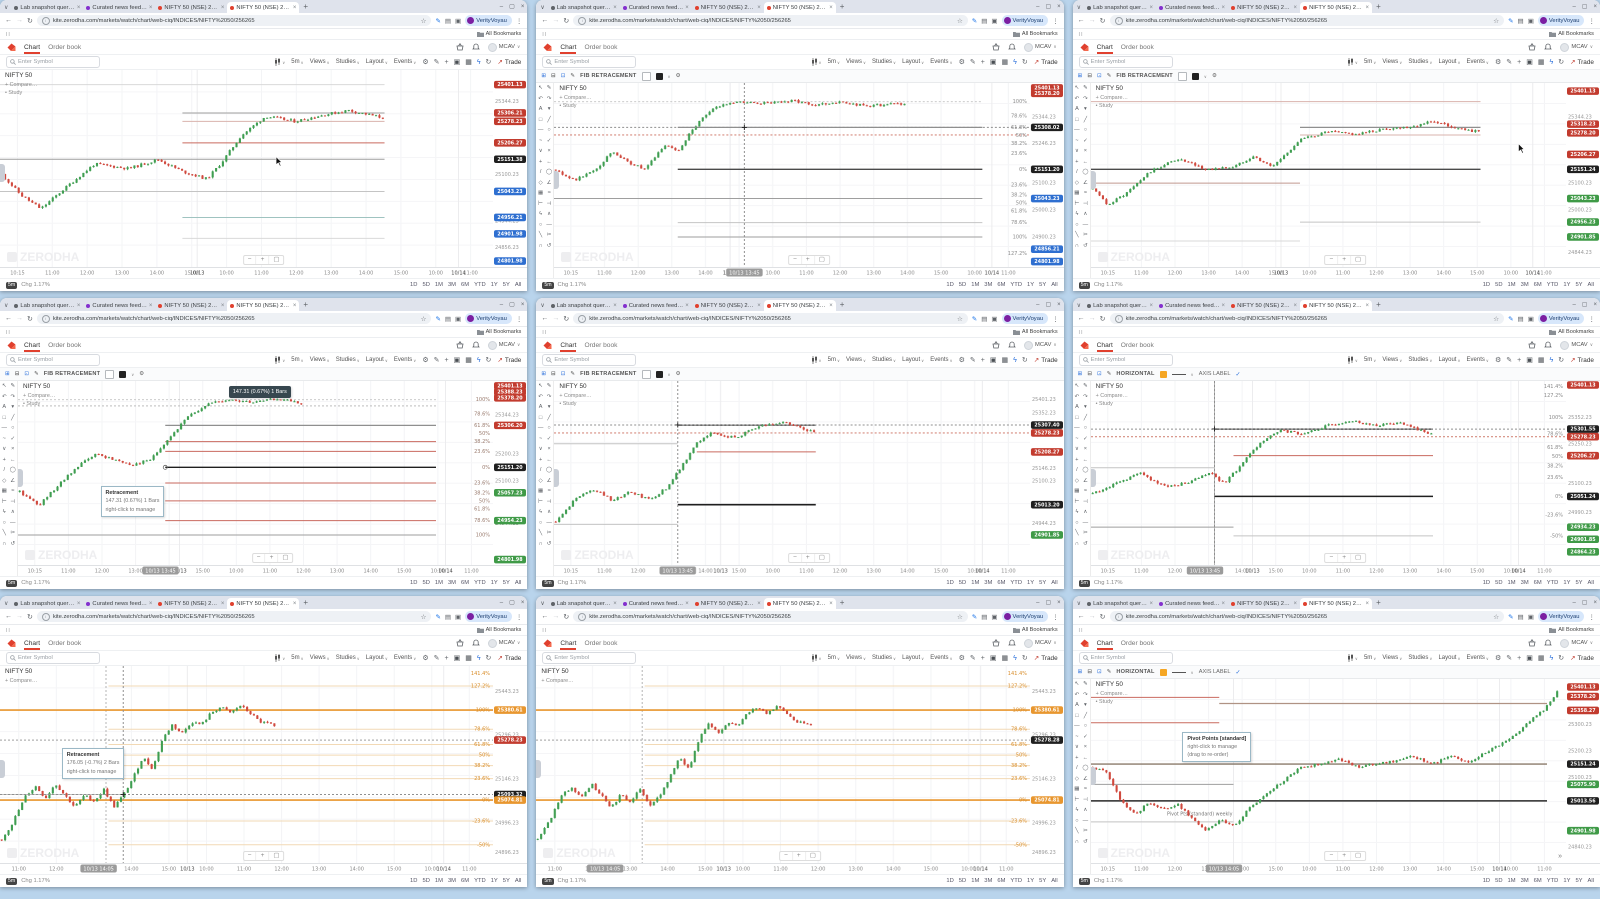 This screenshot has width=1600, height=899. I want to click on crosshair-tool-icon: +, so click(540, 459).